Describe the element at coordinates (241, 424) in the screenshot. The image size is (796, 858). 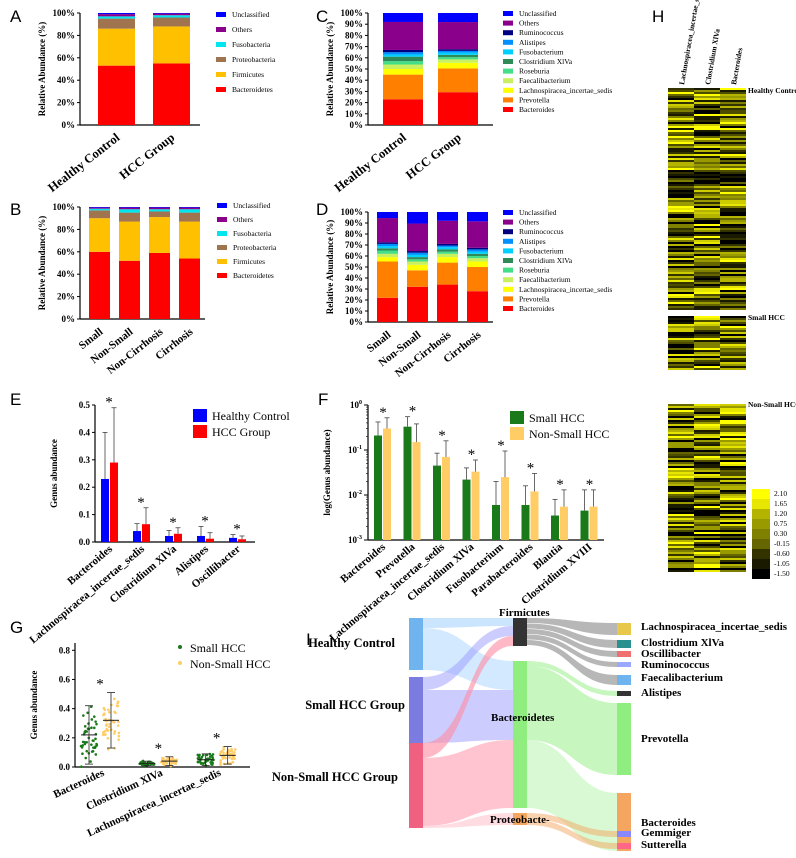
I see `legend: Healthy Control HCC Group` at that location.